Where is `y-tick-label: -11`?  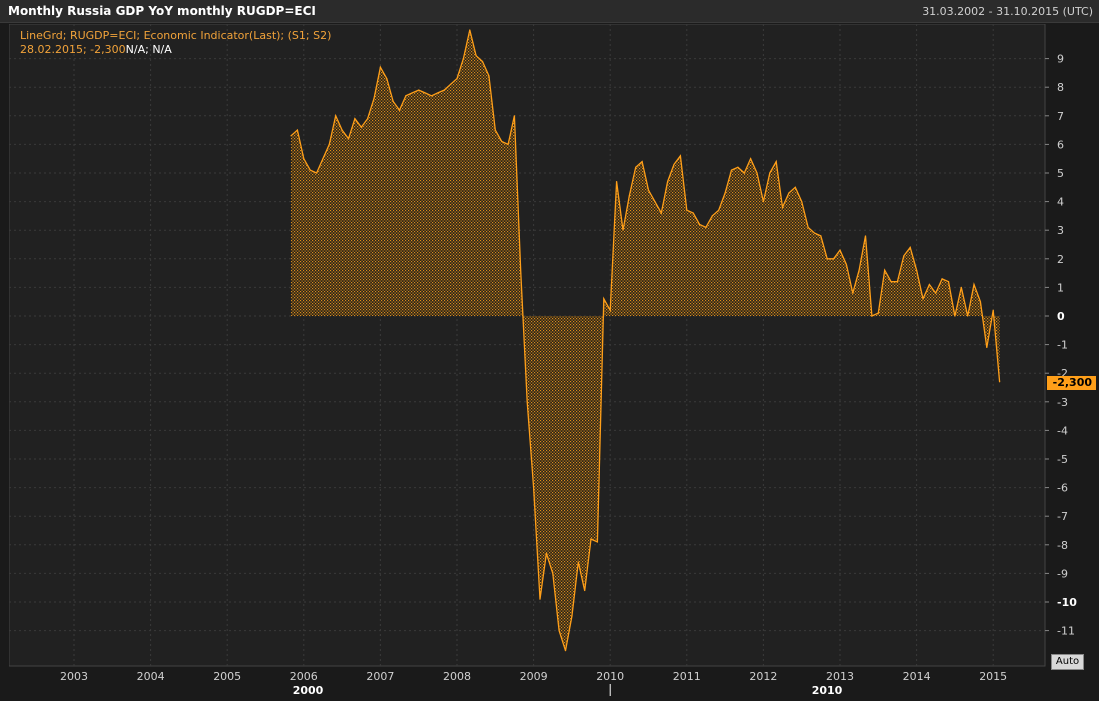
y-tick-label: -11 is located at coordinates (1066, 631).